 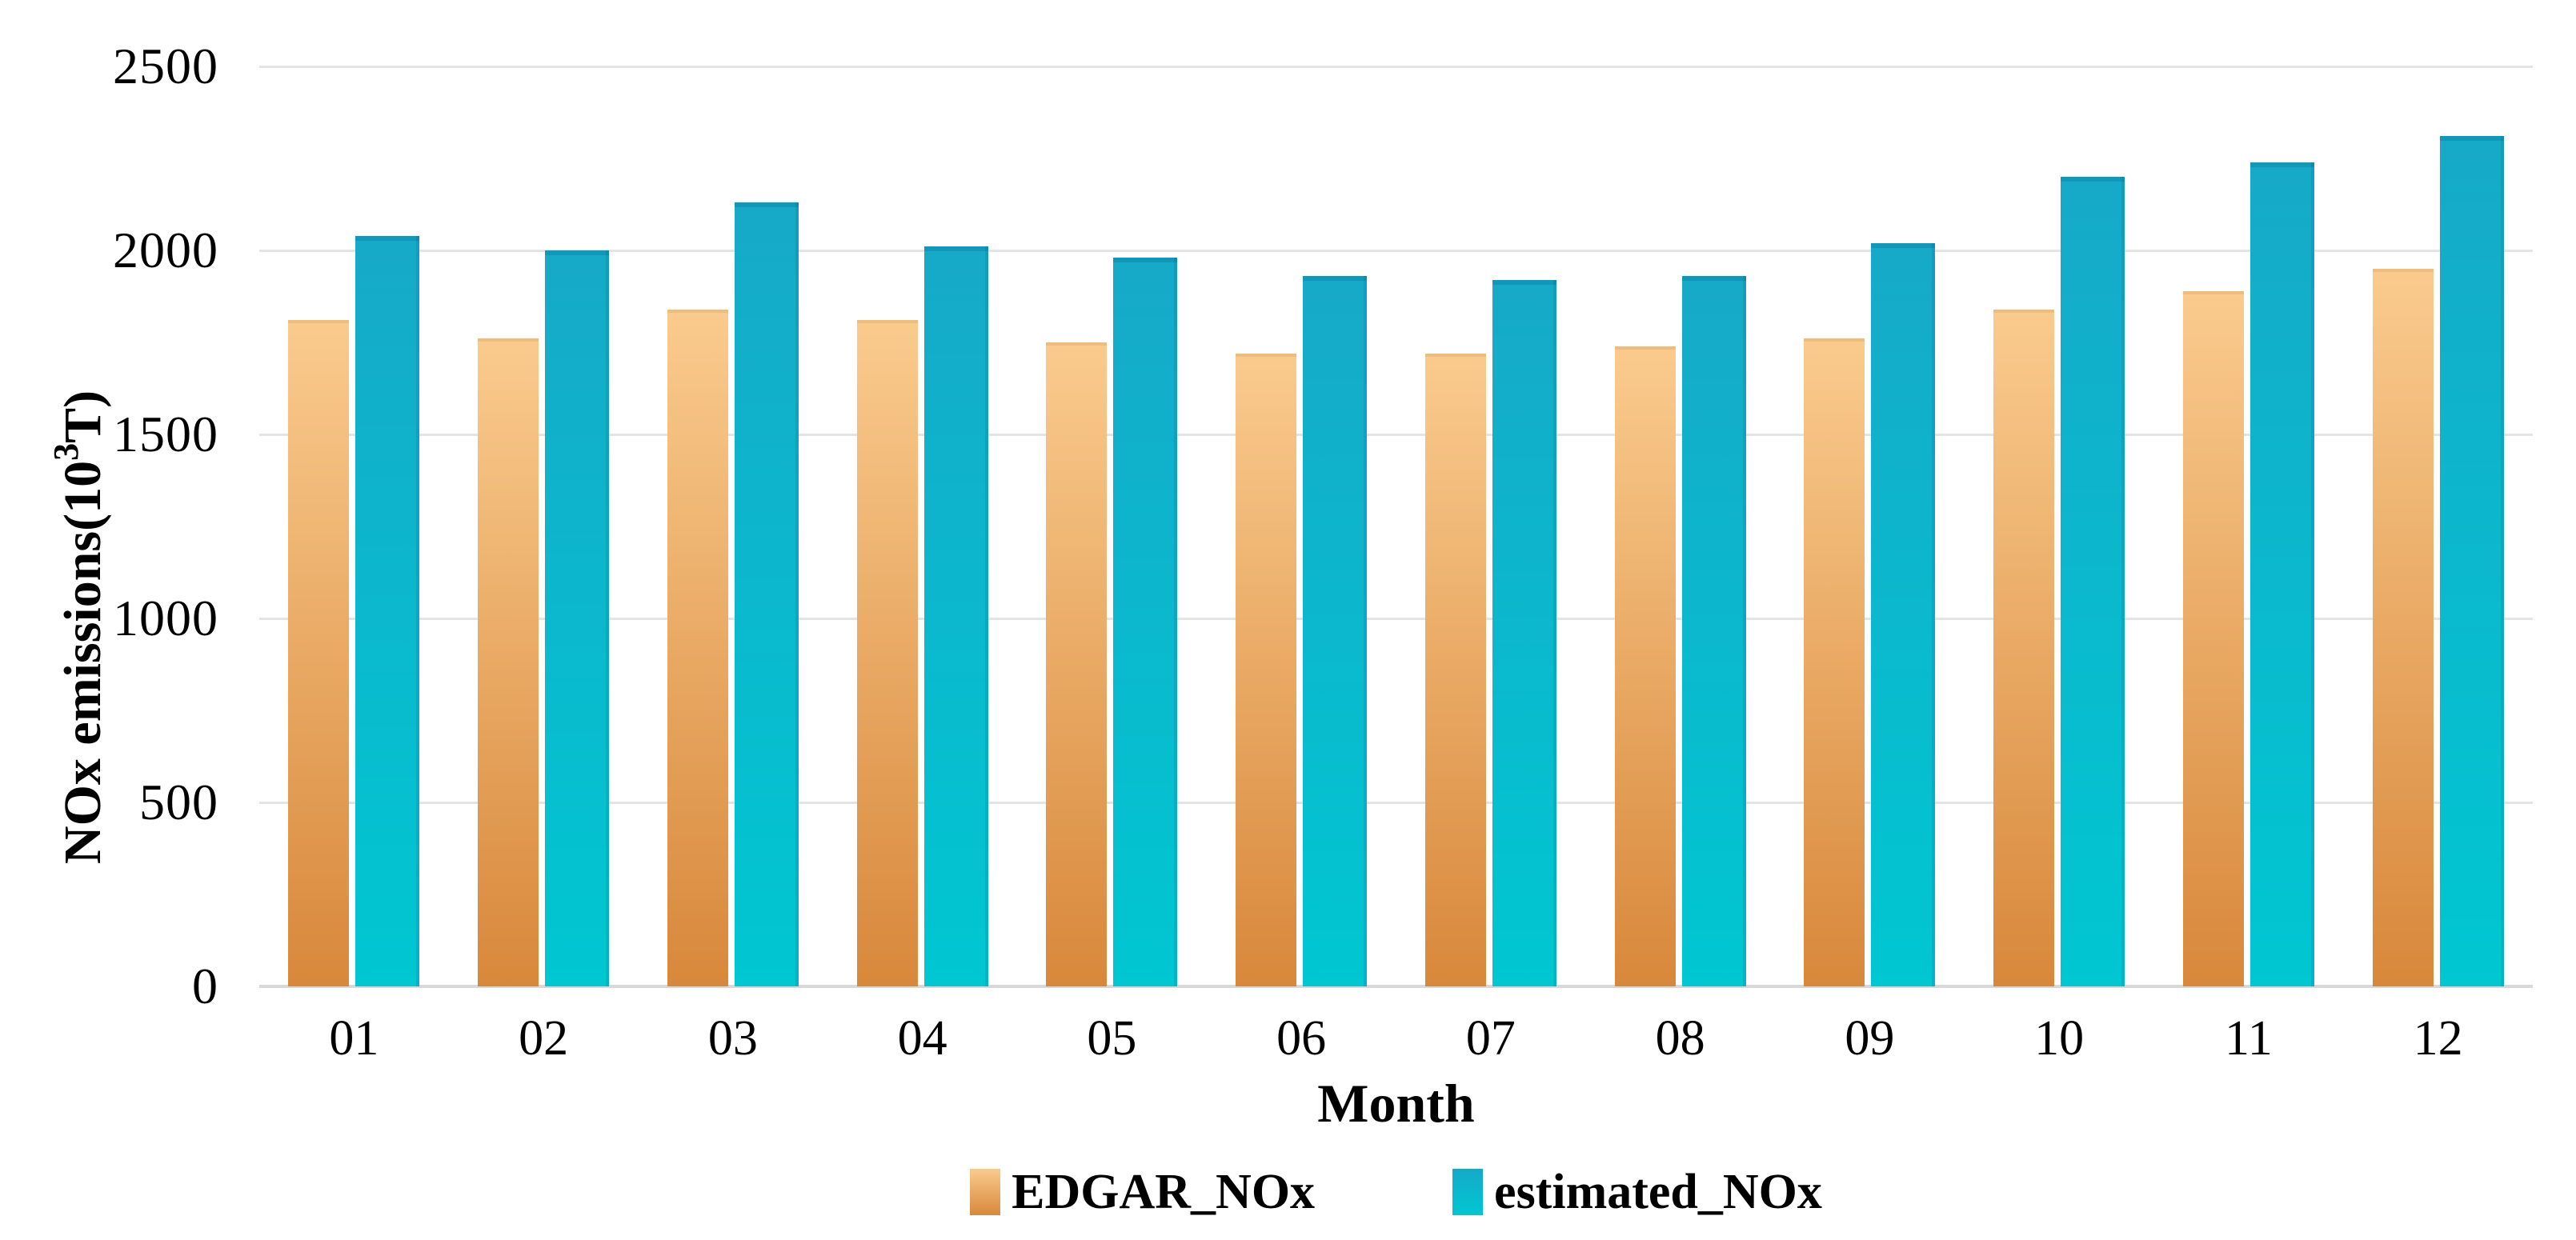 What do you see at coordinates (732, 1038) in the screenshot?
I see `x-tick-label-03: 03` at bounding box center [732, 1038].